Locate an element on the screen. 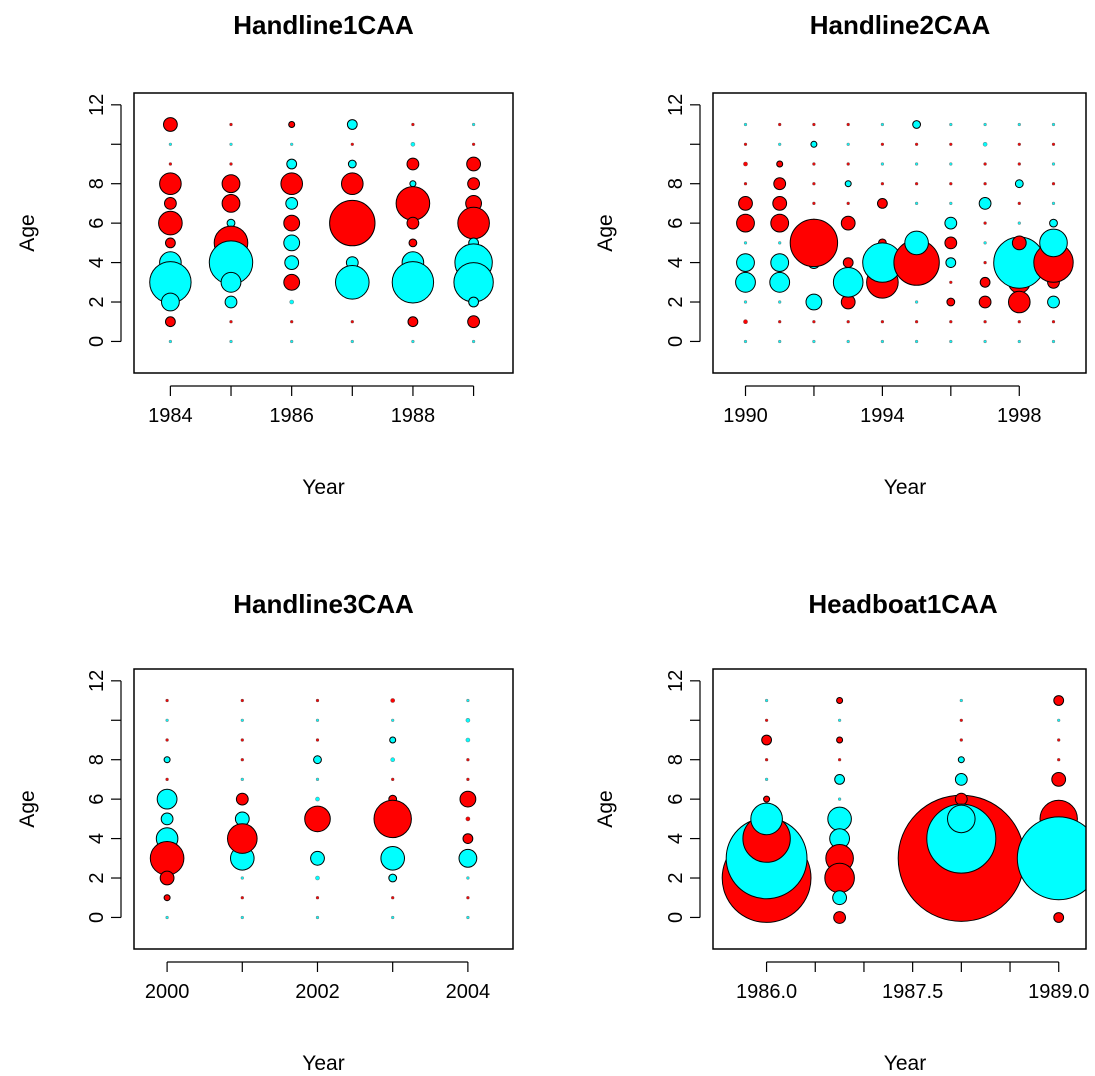 Image resolution: width=1095 pixels, height=1076 pixels. bubble-marks is located at coordinates (321, 230).